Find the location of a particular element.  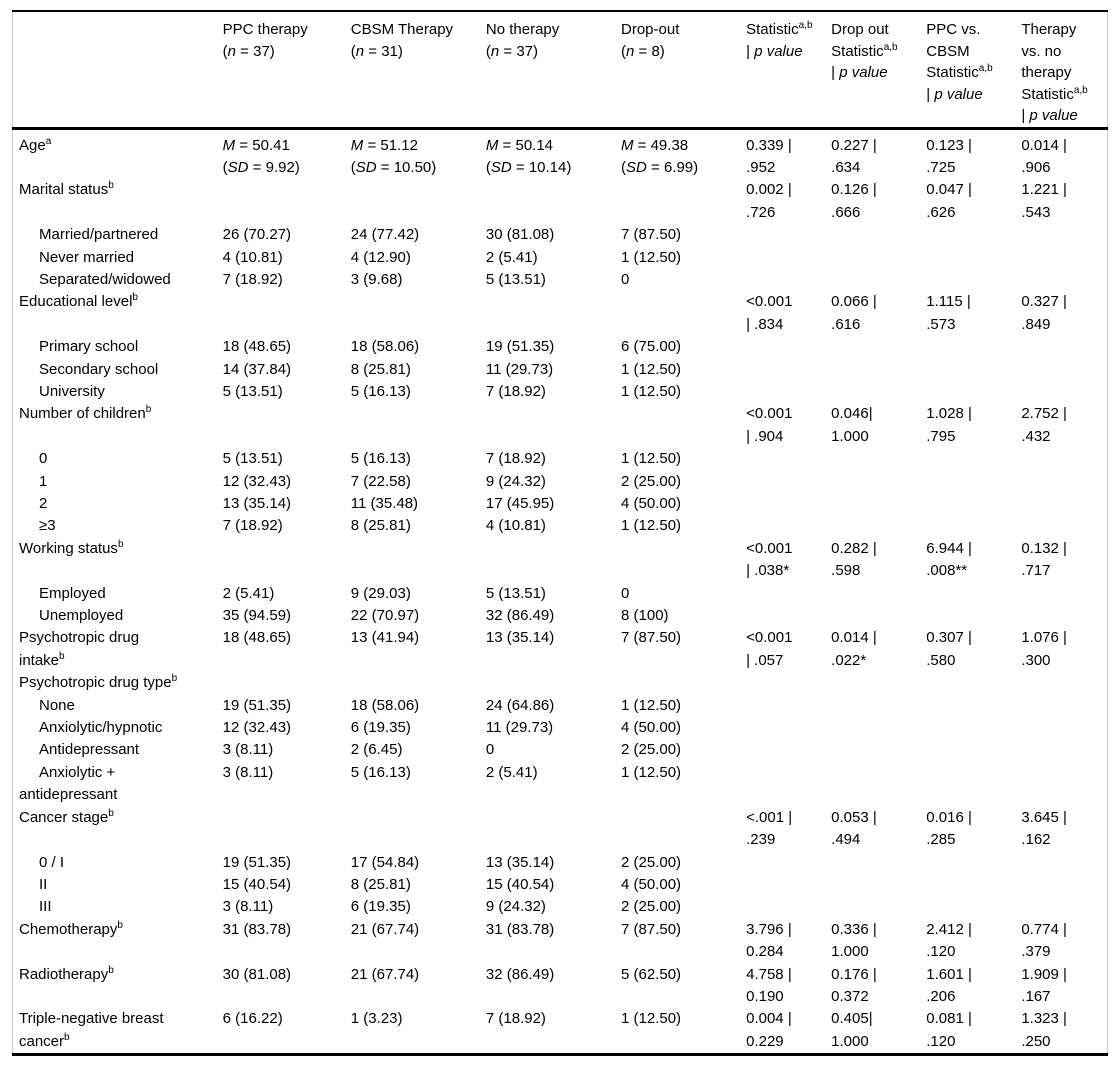

row-label-column-header is located at coordinates (114, 70).